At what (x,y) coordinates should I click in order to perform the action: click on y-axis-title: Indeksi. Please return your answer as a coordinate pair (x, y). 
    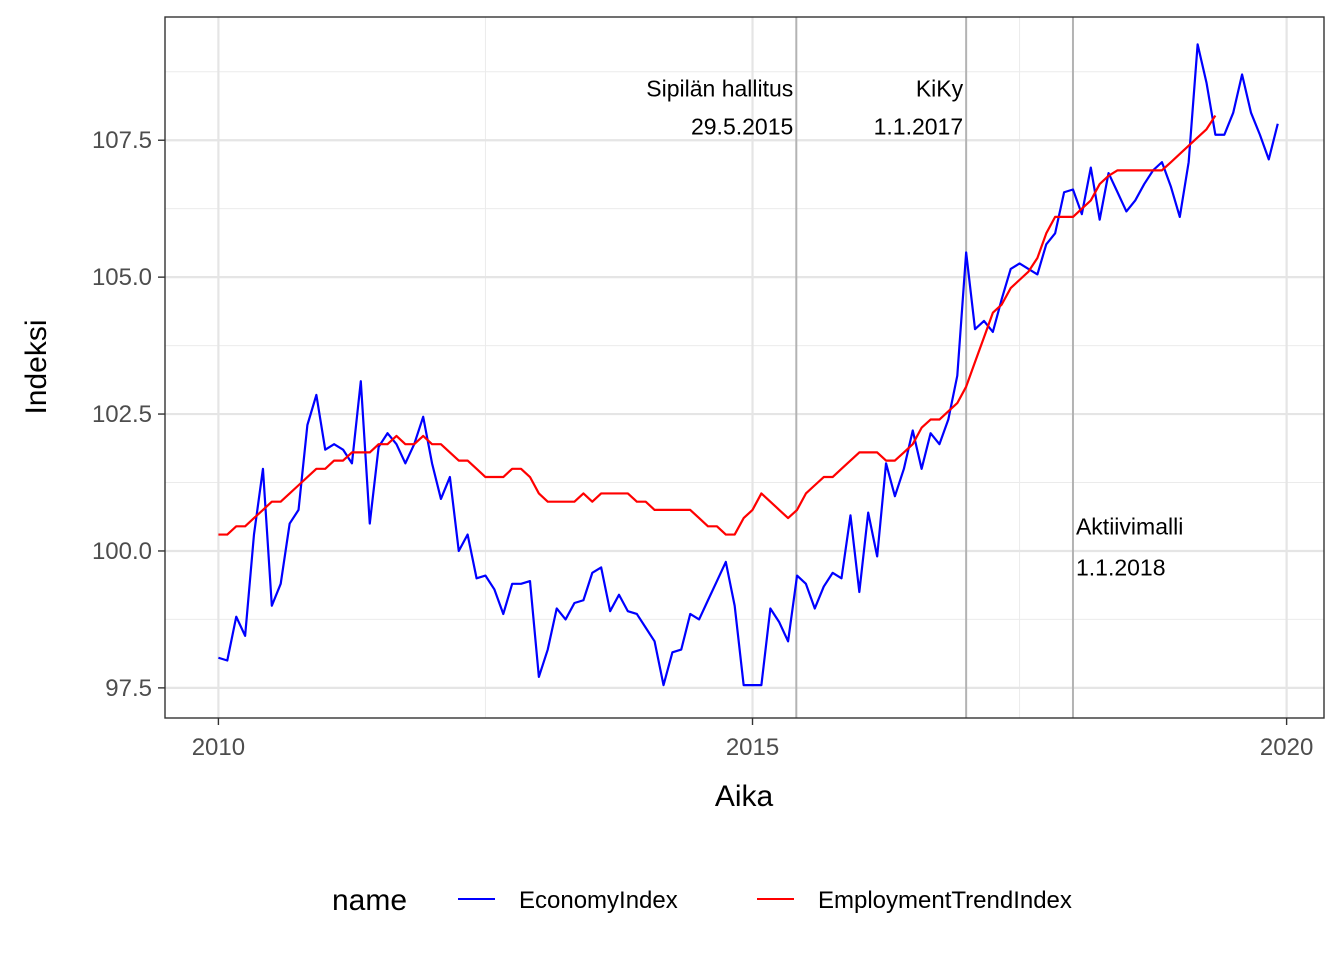
    Looking at the image, I should click on (36, 366).